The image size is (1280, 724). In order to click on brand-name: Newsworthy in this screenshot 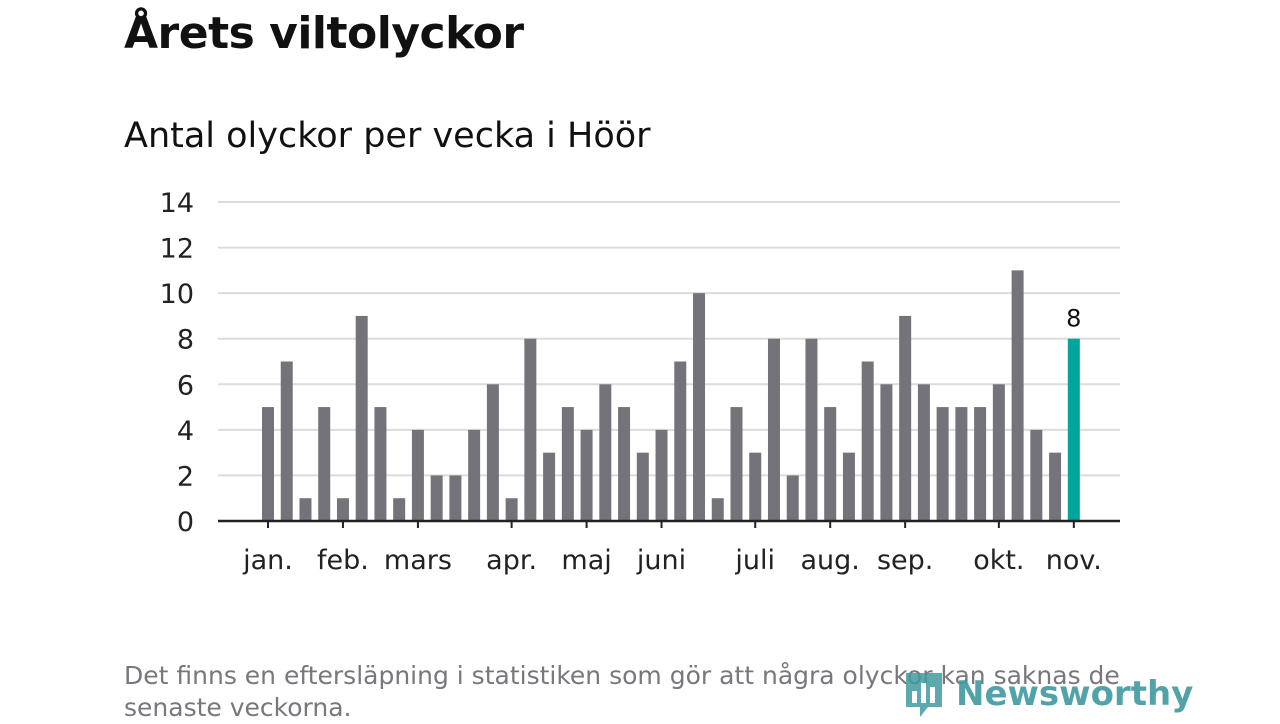, I will do `click(1075, 694)`.